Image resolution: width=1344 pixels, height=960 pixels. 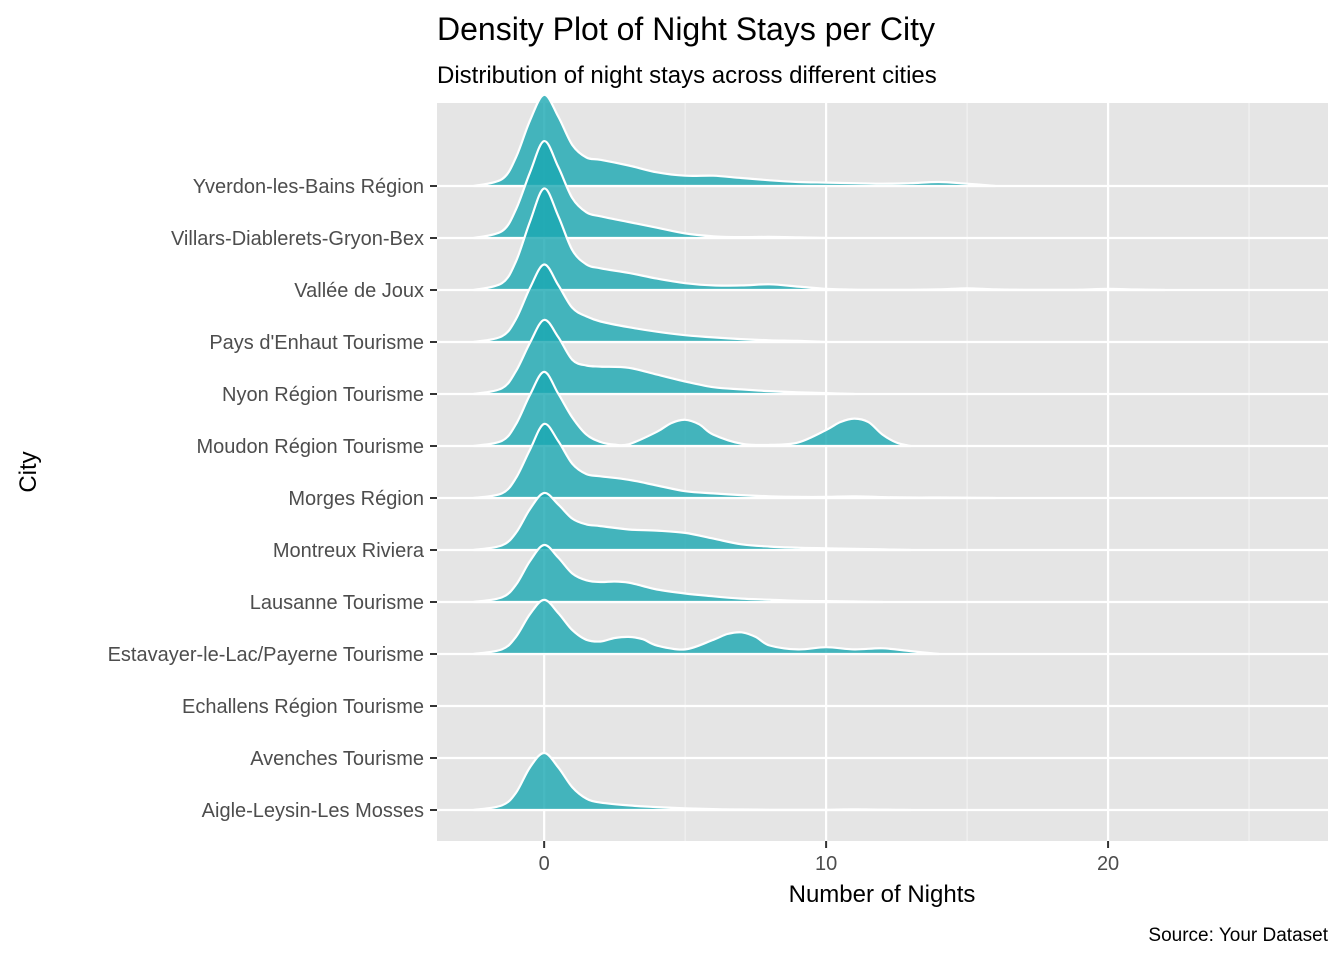 I want to click on x-axis-title: Number of Nights, so click(x=882, y=894).